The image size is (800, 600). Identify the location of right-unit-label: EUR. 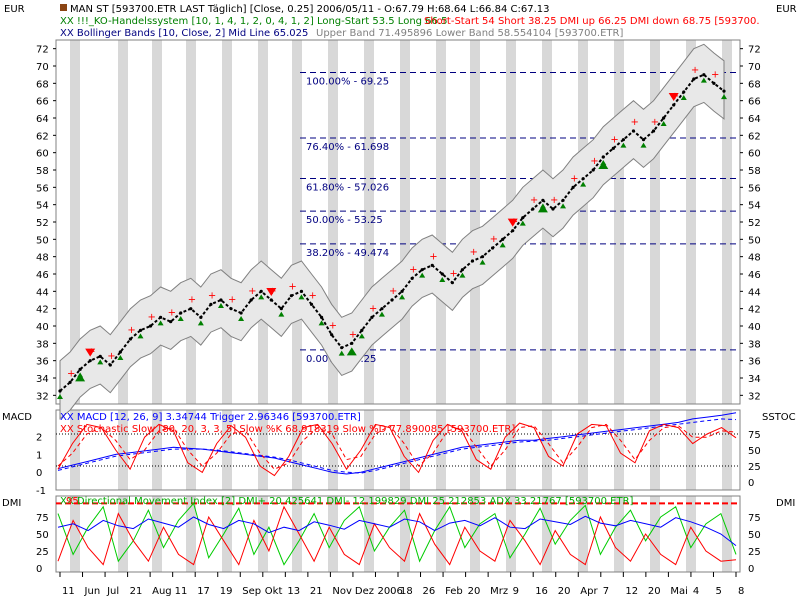
(786, 9).